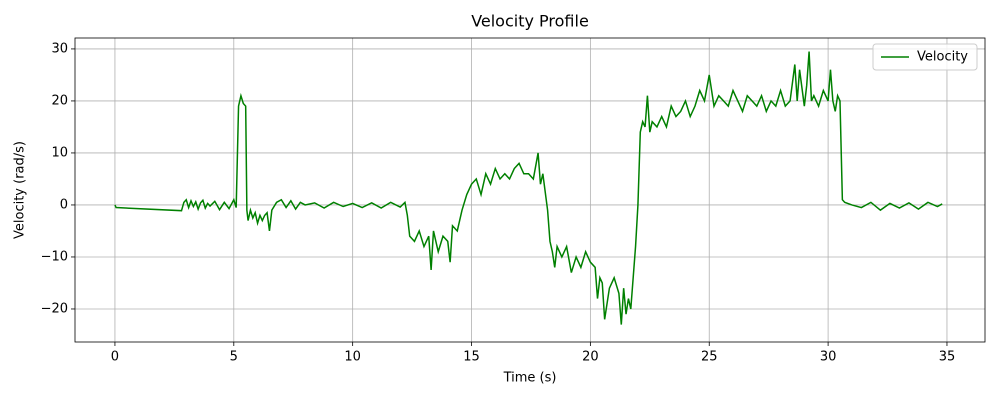 This screenshot has height=404, width=1000. I want to click on x-tick-label: 0, so click(115, 357).